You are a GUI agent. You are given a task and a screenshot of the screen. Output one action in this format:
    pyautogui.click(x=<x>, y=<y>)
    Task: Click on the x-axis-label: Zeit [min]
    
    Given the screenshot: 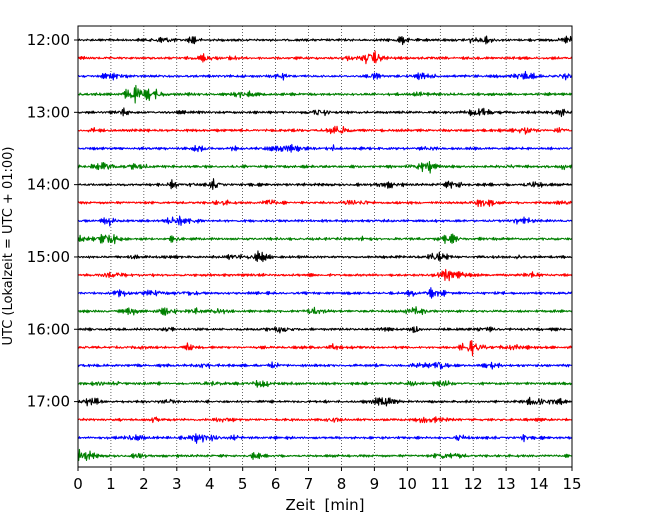 What is the action you would take?
    pyautogui.click(x=324, y=505)
    